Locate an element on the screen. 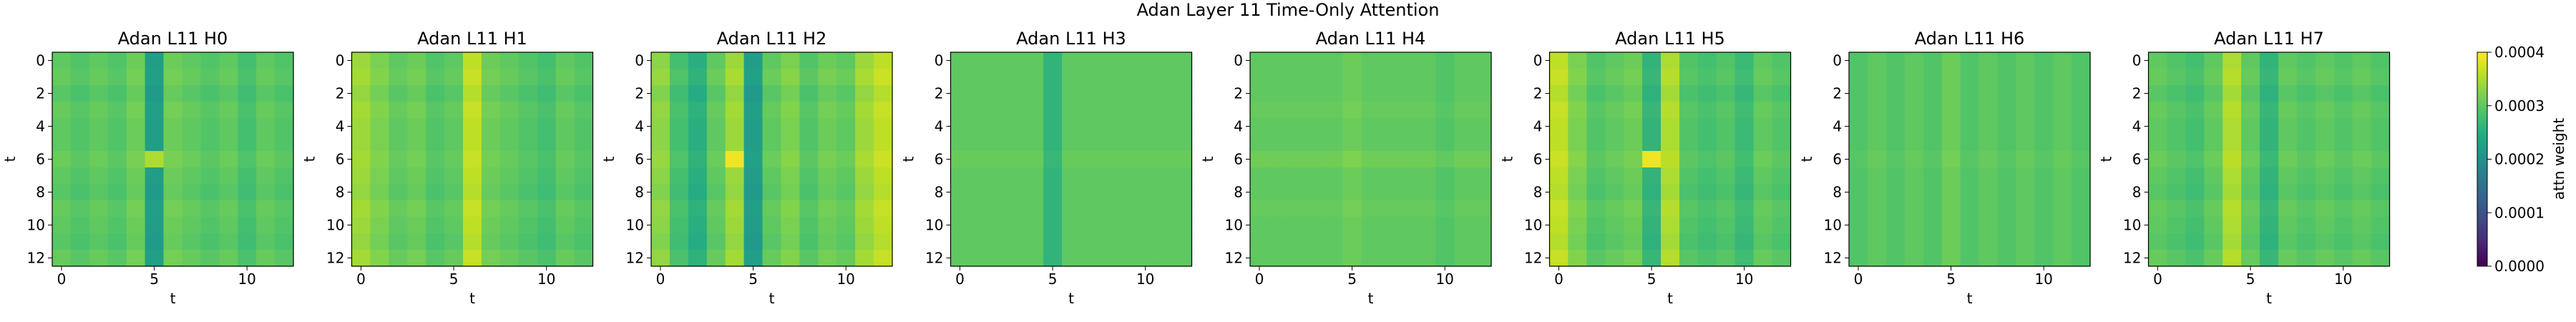 The image size is (2576, 322). x-tick-label: 5 is located at coordinates (454, 279).